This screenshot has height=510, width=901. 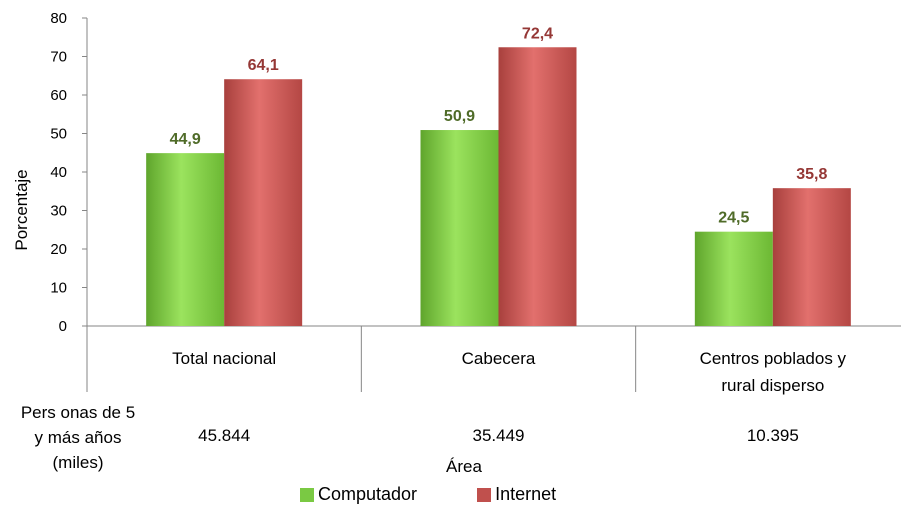 What do you see at coordinates (773, 358) in the screenshot?
I see `category-label: Centros poblados y` at bounding box center [773, 358].